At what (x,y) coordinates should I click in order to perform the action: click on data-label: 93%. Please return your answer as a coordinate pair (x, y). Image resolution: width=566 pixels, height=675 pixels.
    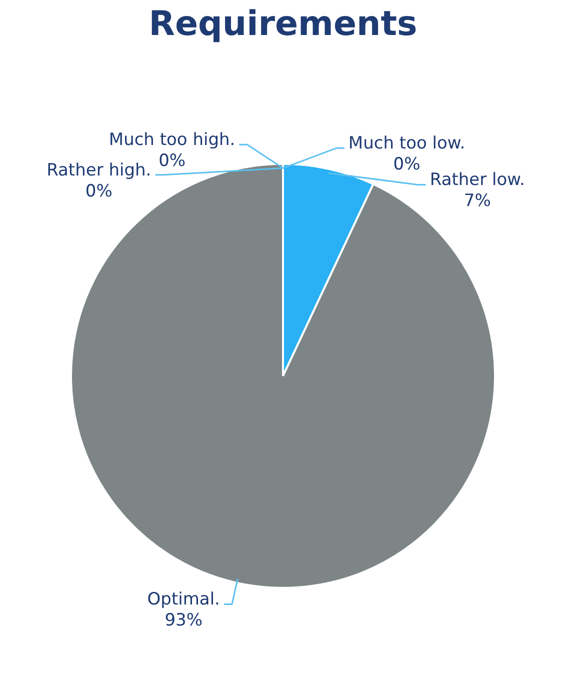
    Looking at the image, I should click on (183, 620).